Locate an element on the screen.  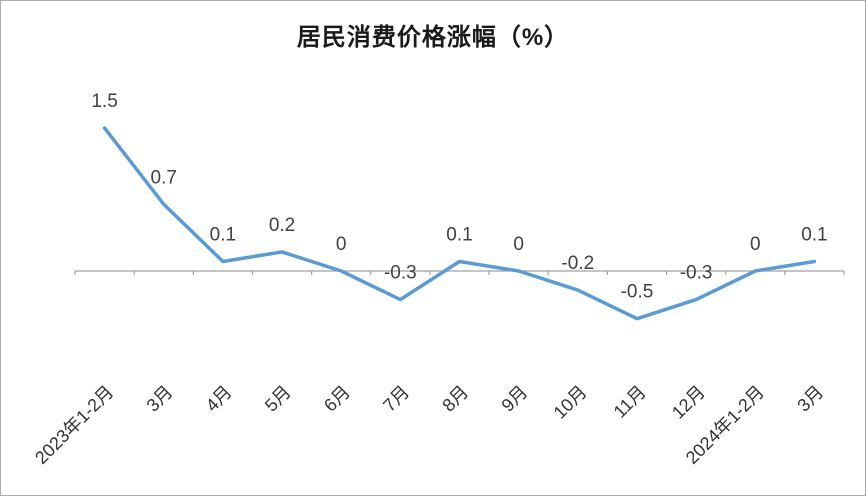
x-axis-tick-label: 11月 is located at coordinates (630, 402).